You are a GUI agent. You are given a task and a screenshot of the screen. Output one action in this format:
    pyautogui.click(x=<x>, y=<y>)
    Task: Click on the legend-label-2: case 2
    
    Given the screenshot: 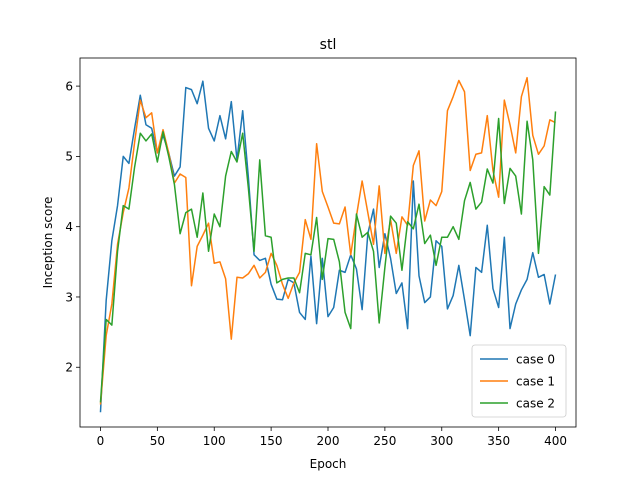 What is the action you would take?
    pyautogui.click(x=535, y=403)
    